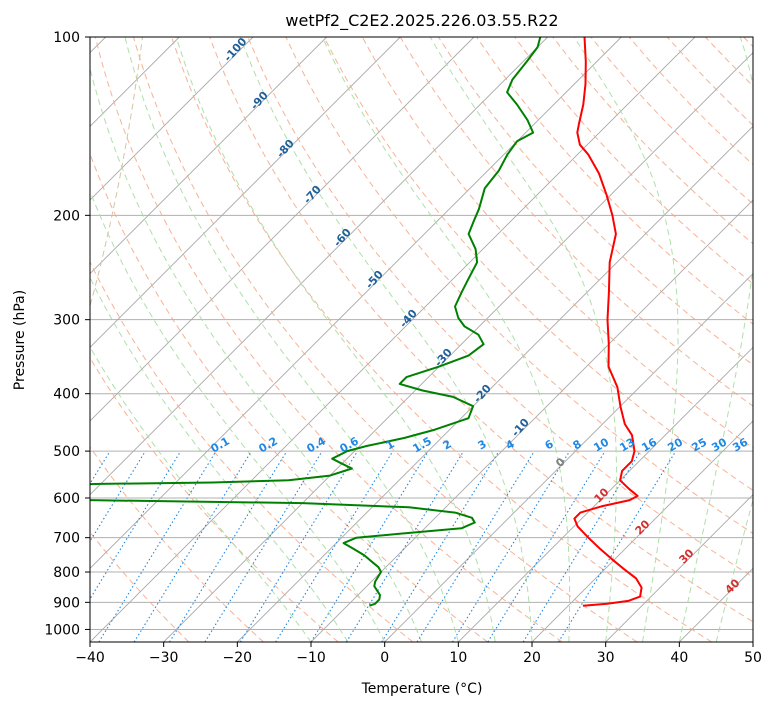 The image size is (775, 708). Describe the element at coordinates (374, 280) in the screenshot. I see `dry-adiabat-label: -50` at that location.